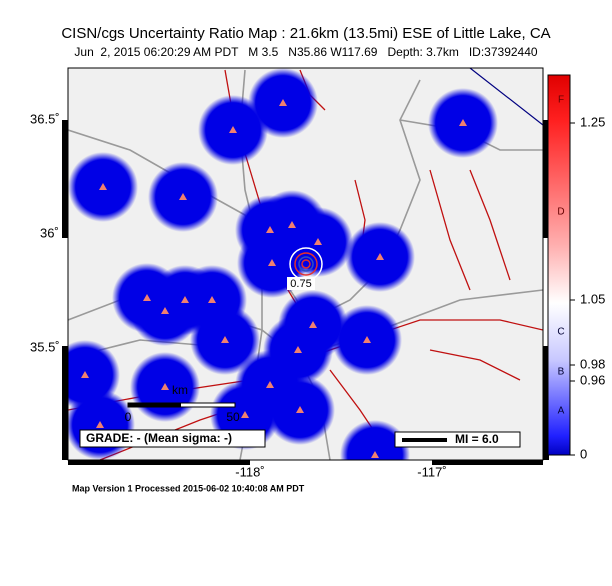 Image resolution: width=612 pixels, height=586 pixels. I want to click on scale-bar: km 0 50, so click(182, 403).